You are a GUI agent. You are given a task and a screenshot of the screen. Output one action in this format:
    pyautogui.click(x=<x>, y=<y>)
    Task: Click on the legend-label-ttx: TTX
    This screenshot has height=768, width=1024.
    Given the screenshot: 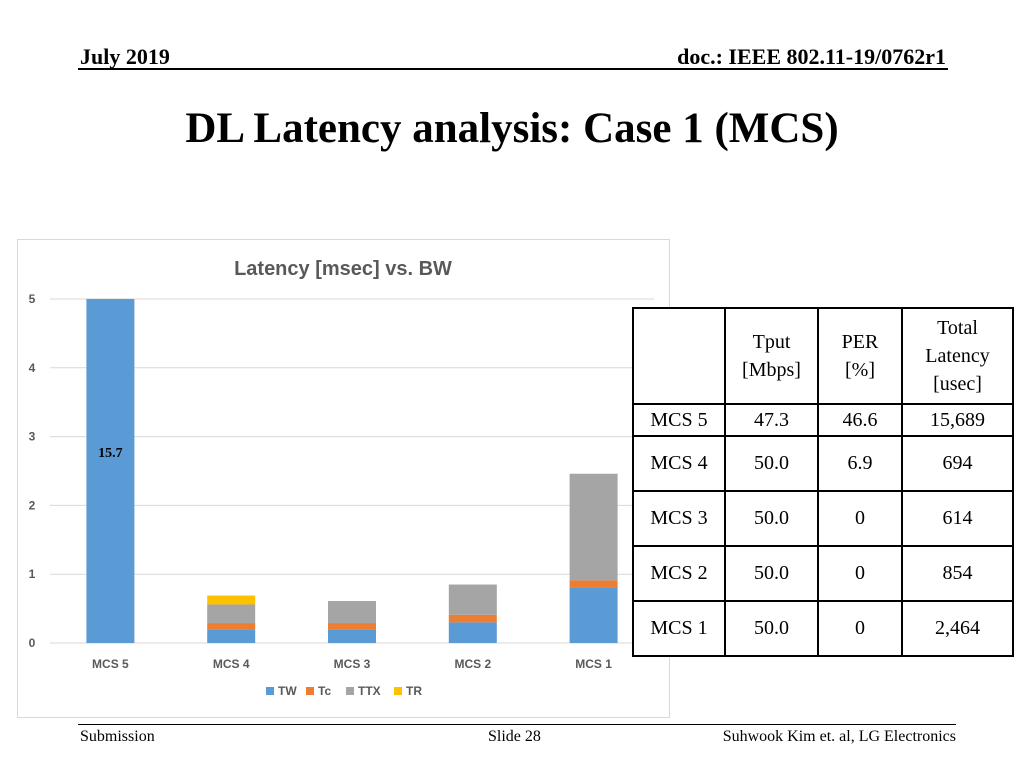 What is the action you would take?
    pyautogui.click(x=369, y=691)
    